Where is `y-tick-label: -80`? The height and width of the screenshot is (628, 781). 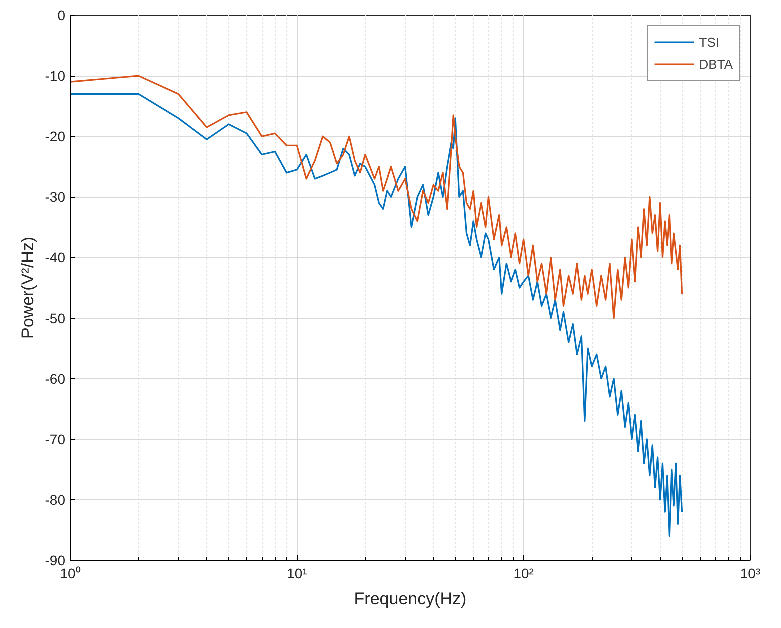
y-tick-label: -80 is located at coordinates (55, 500).